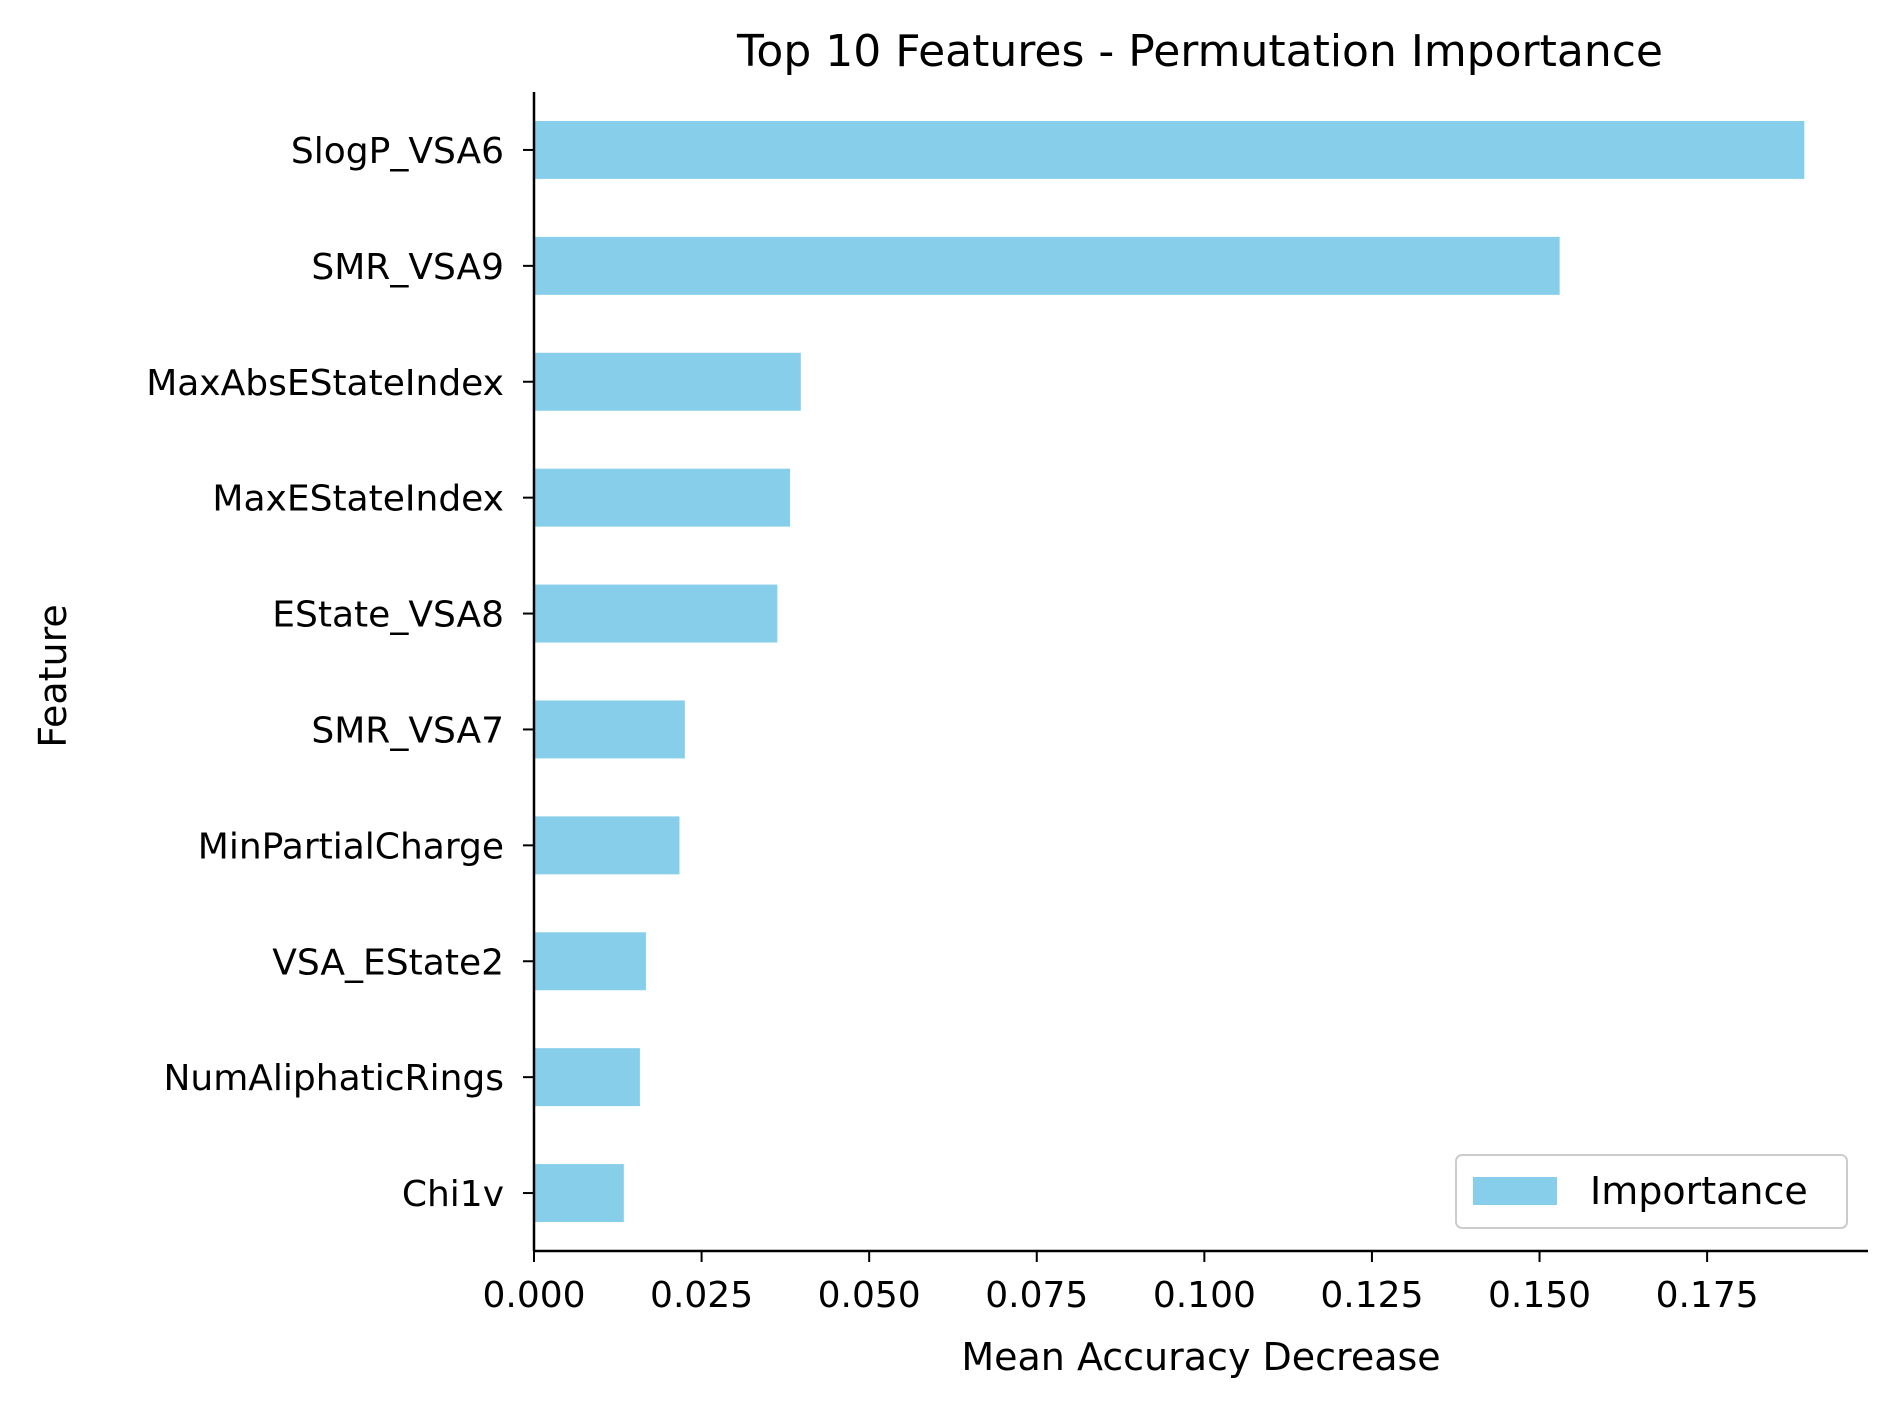 This screenshot has width=1889, height=1406. What do you see at coordinates (333, 1078) in the screenshot?
I see `y-tick-label: NumAliphaticRings` at bounding box center [333, 1078].